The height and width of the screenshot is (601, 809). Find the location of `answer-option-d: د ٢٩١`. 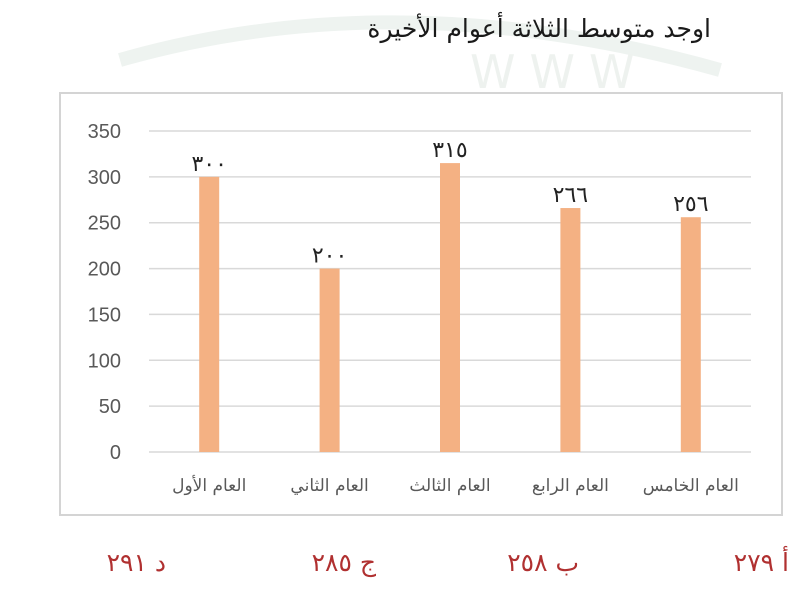

answer-option-d: د ٢٩١ is located at coordinates (136, 562).